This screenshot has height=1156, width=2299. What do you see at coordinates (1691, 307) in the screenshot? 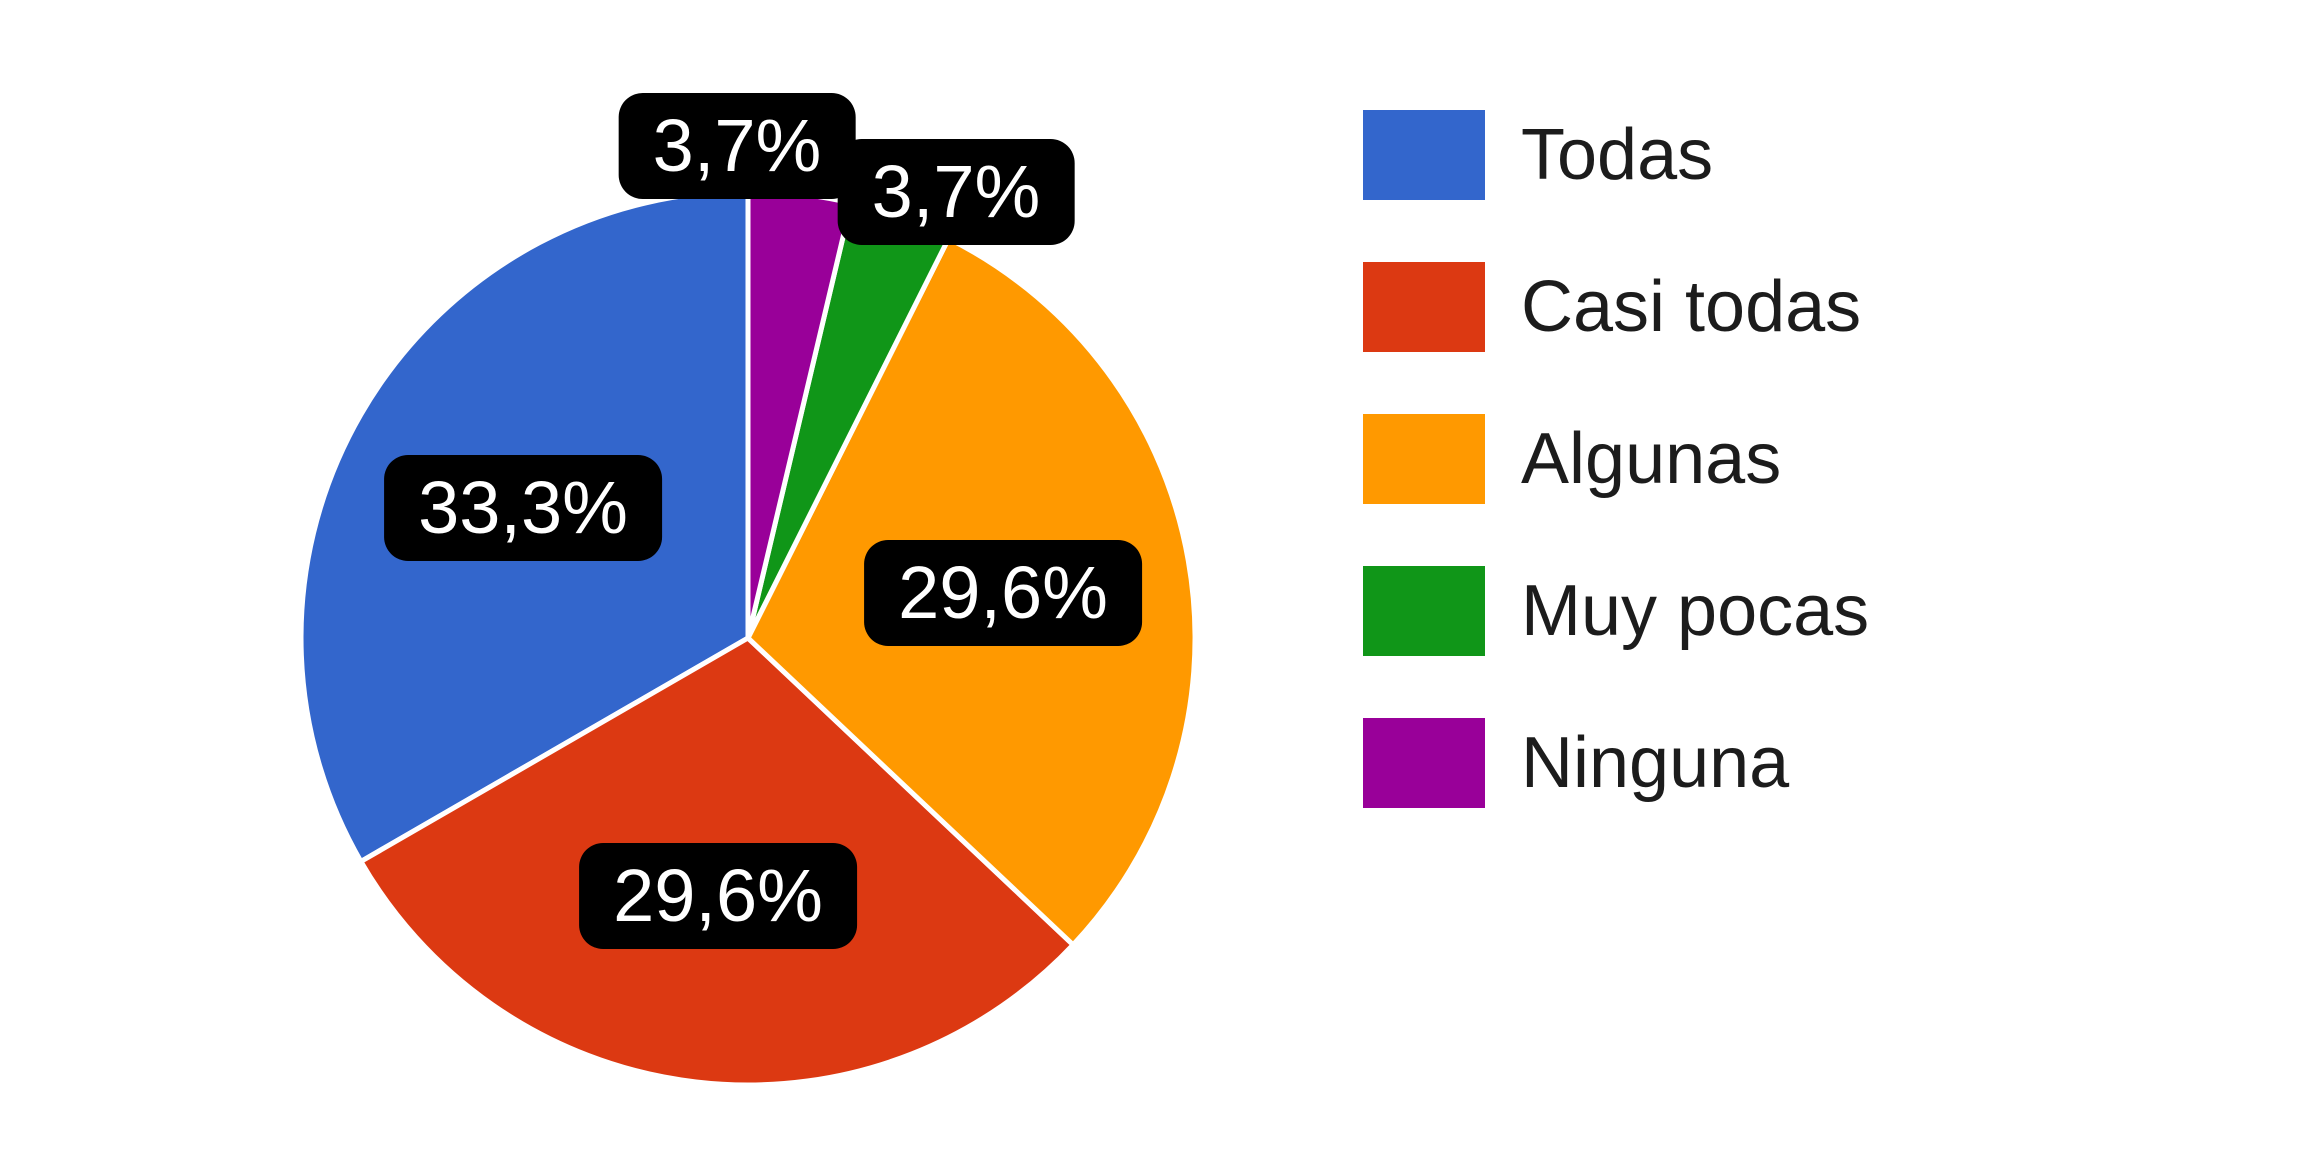
I see `legend-label: Casi todas` at bounding box center [1691, 307].